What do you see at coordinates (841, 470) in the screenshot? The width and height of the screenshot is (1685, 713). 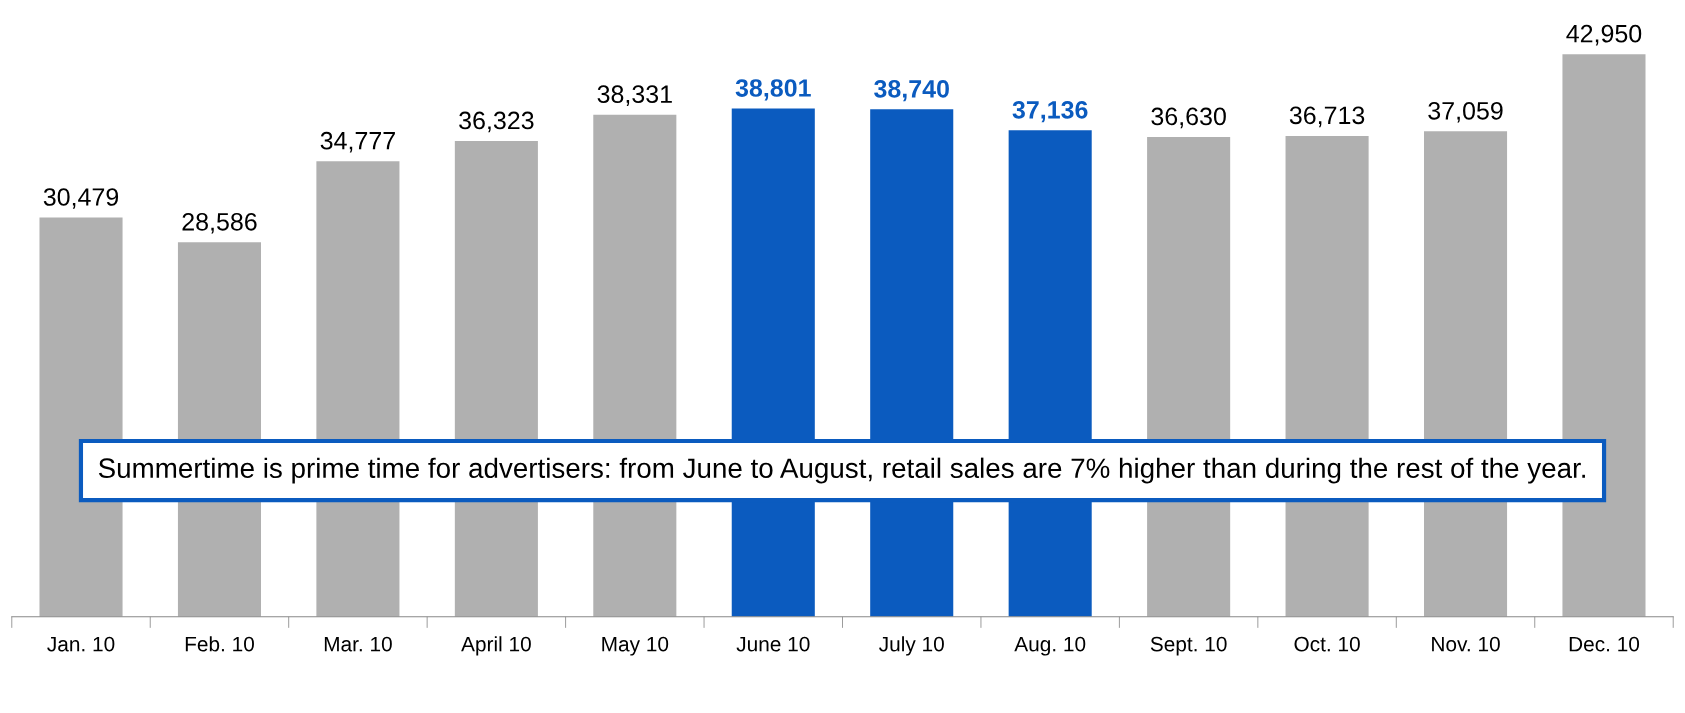 I see `annotation: Summertime is prime time for advertisers: from June to August, retail sales are 7% higher than during the rest of the year.` at bounding box center [841, 470].